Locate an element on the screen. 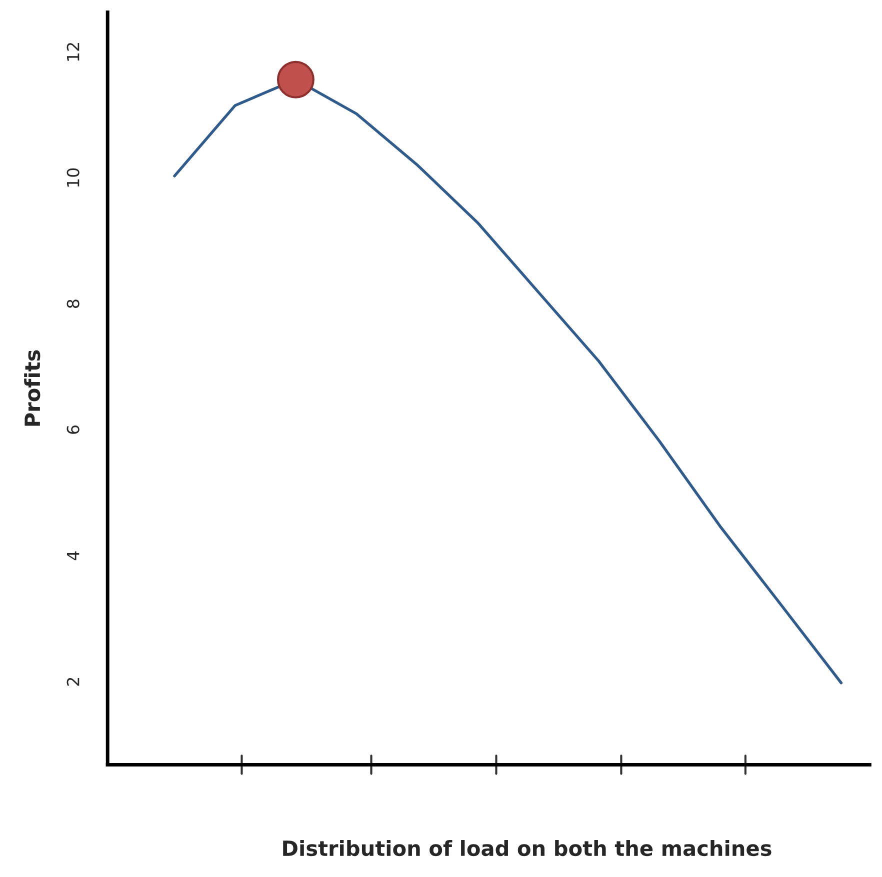  y-tick-label: 8 is located at coordinates (73, 304).